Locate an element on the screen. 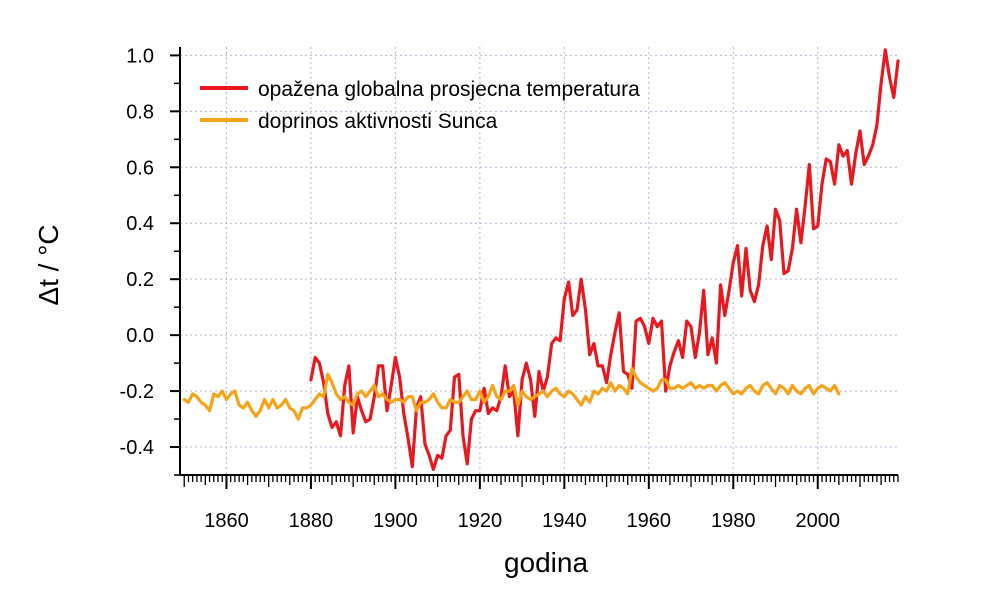 The width and height of the screenshot is (1000, 605). y-tick-label: -0.2 is located at coordinates (137, 392).